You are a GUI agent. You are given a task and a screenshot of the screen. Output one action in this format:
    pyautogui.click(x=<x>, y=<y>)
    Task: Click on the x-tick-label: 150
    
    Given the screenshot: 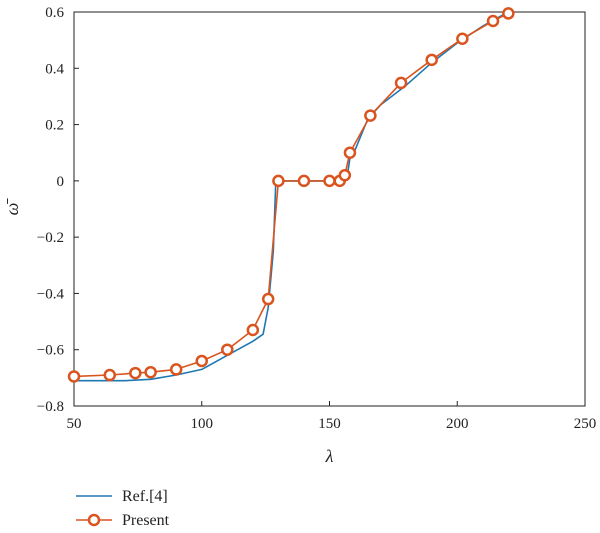 What is the action you would take?
    pyautogui.click(x=329, y=424)
    